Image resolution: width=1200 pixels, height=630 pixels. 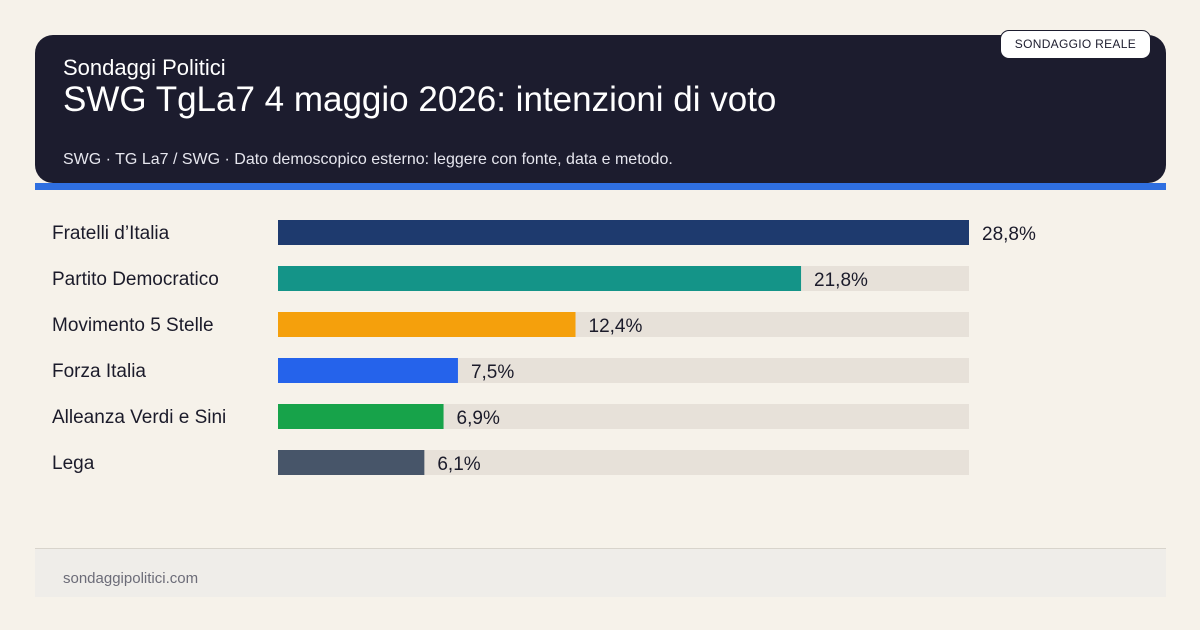 I want to click on value-label: 6,1%, so click(x=458, y=464).